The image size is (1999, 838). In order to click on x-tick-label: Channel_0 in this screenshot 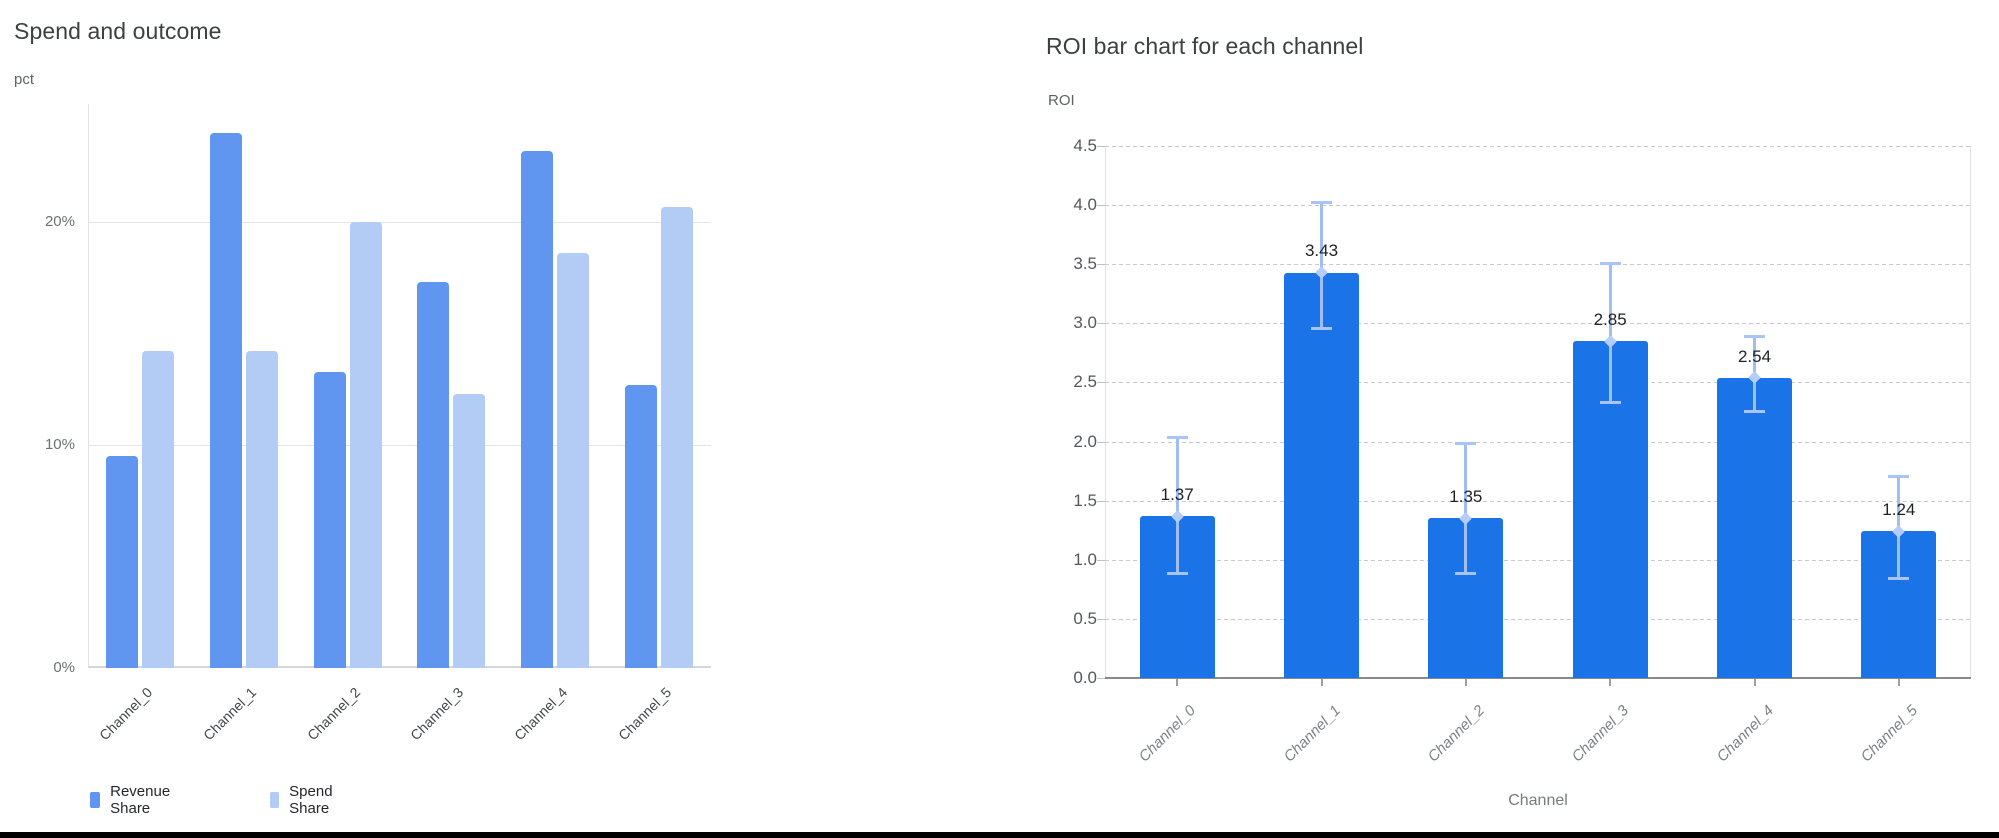, I will do `click(126, 714)`.